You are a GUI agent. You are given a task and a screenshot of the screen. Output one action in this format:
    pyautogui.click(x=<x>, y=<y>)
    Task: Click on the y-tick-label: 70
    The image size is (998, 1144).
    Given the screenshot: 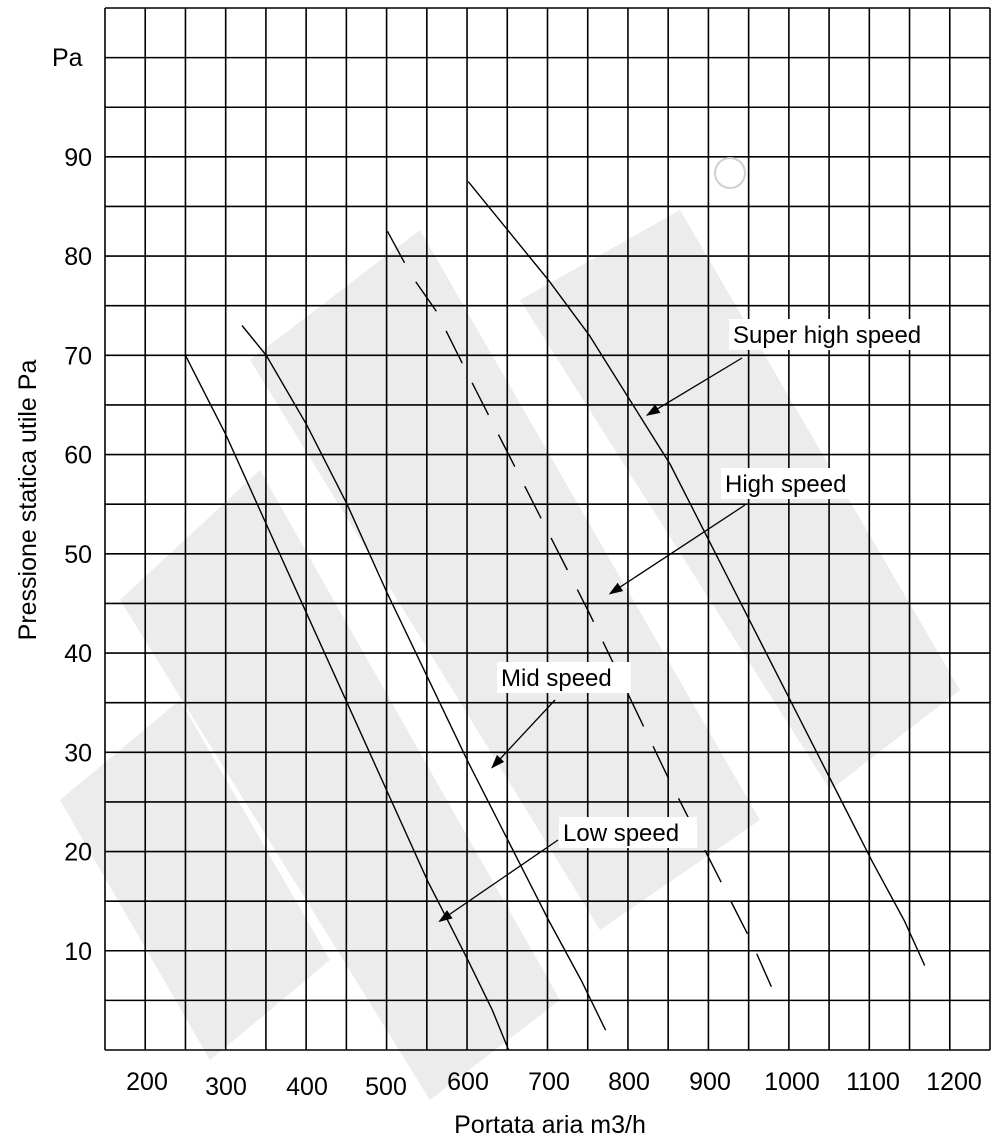 What is the action you would take?
    pyautogui.click(x=78, y=356)
    